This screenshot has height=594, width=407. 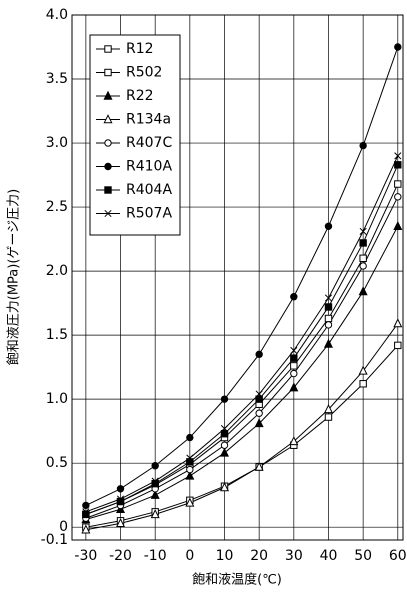 What do you see at coordinates (57, 399) in the screenshot?
I see `y-tick-label: 1.0` at bounding box center [57, 399].